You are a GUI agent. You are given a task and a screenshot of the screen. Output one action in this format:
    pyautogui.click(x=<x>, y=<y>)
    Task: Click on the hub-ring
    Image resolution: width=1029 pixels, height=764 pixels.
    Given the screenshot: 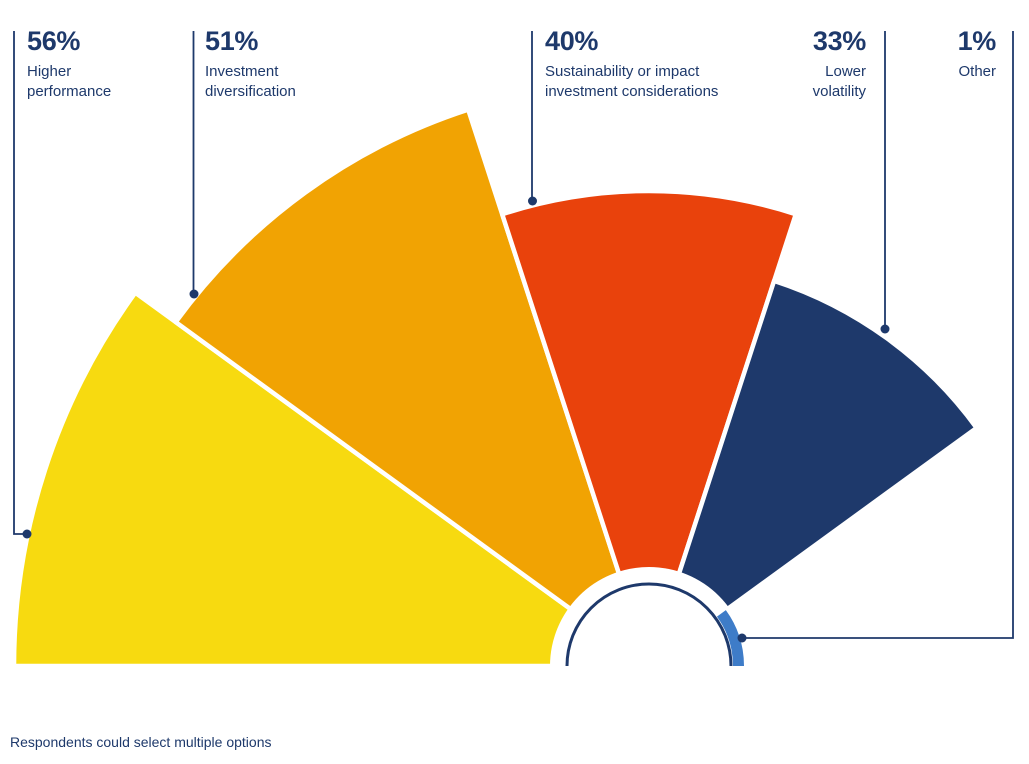 What is the action you would take?
    pyautogui.click(x=649, y=624)
    